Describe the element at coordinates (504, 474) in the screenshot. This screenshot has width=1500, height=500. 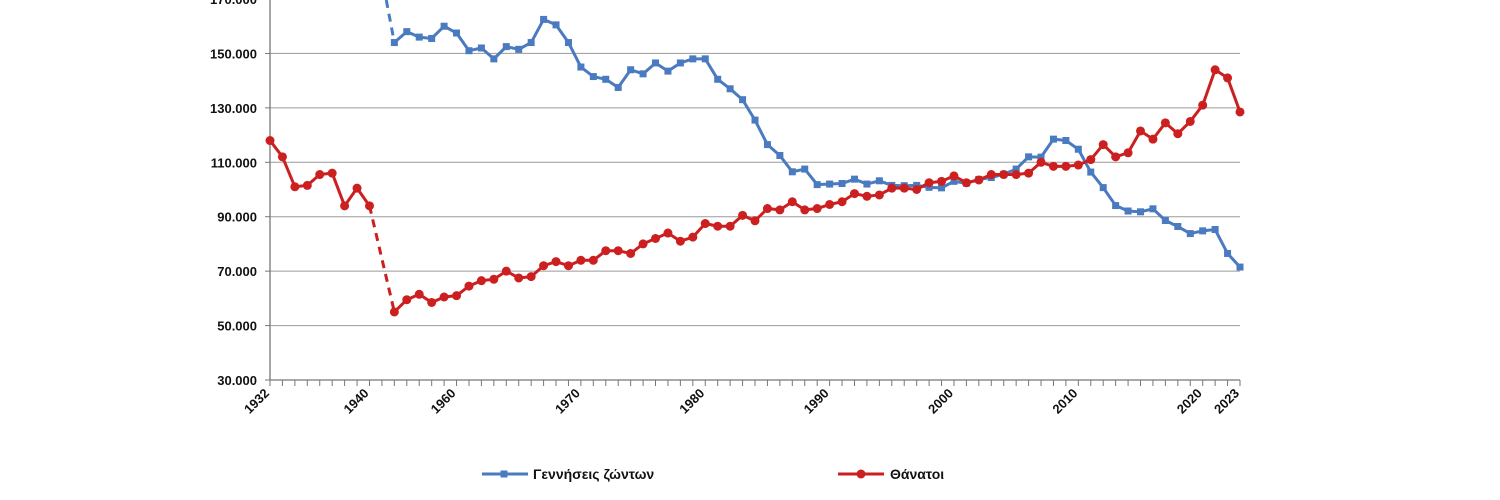
I see `legend-swatch-births-marker` at that location.